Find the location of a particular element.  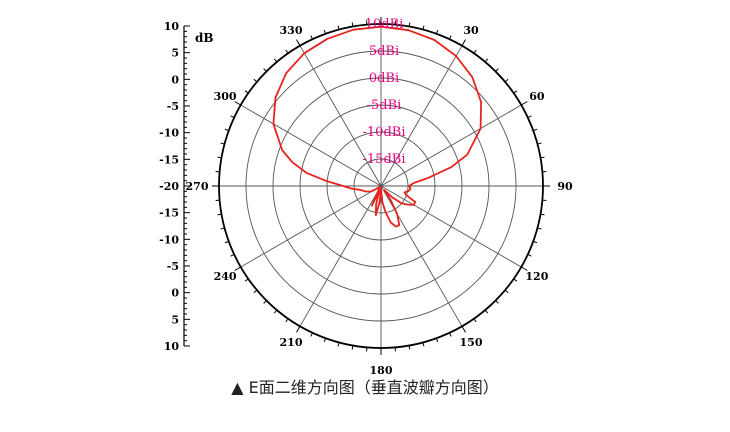

angle-label-330: 330 is located at coordinates (291, 30).